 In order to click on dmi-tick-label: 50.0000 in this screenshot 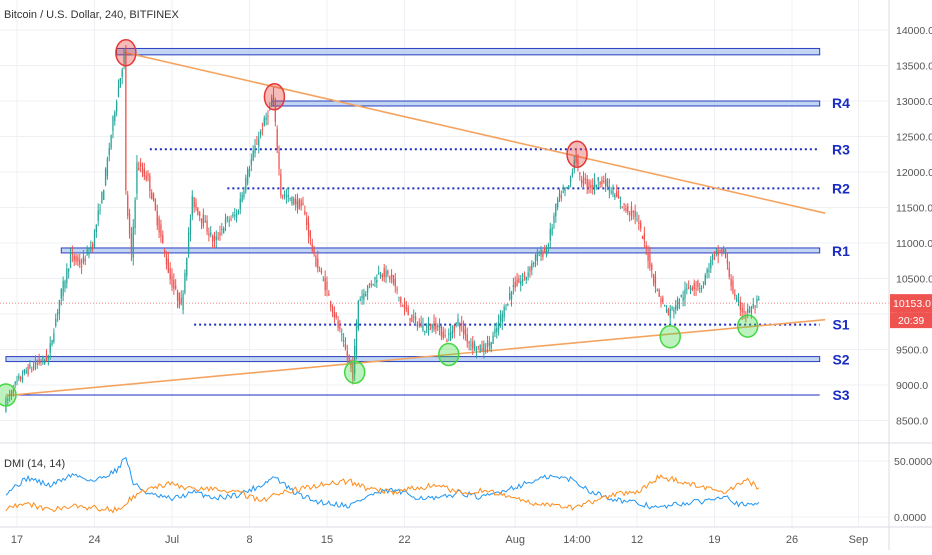, I will do `click(913, 462)`.